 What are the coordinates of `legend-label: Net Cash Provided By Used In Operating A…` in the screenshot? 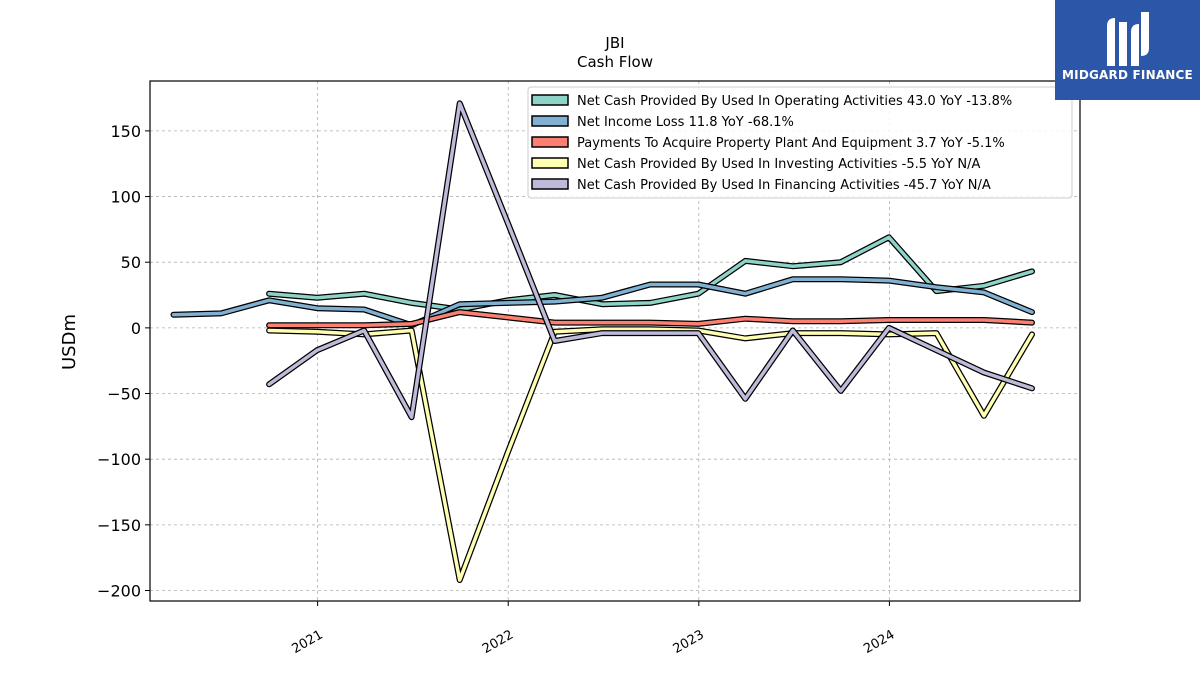 It's located at (794, 101).